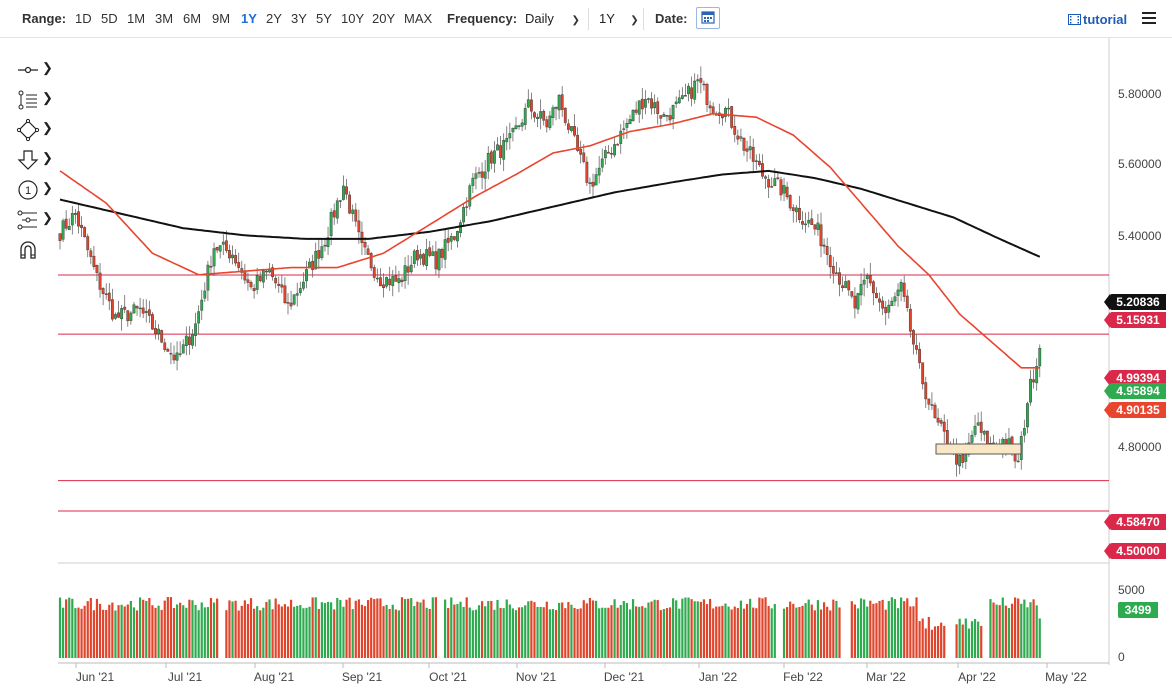  What do you see at coordinates (34, 71) in the screenshot?
I see `crosshair-tool: ❯` at bounding box center [34, 71].